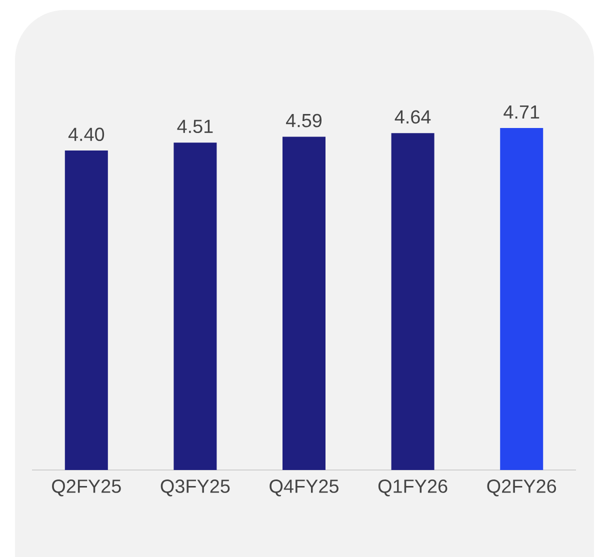  I want to click on data-label: 4.71, so click(522, 112).